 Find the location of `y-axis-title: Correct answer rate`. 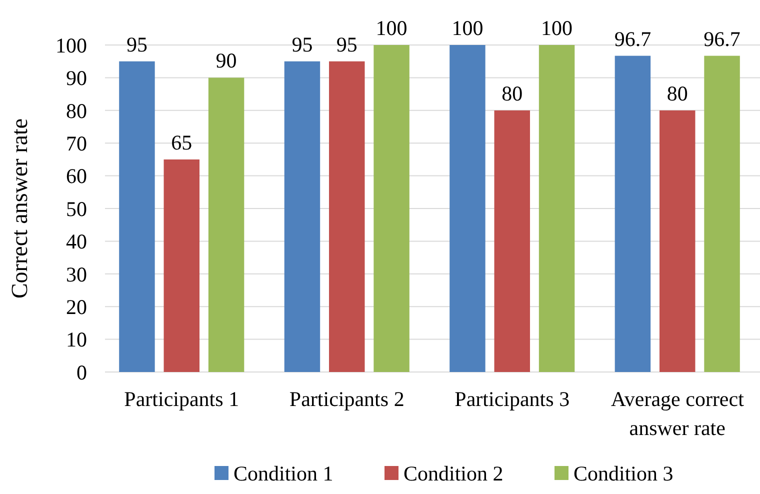

y-axis-title: Correct answer rate is located at coordinates (19, 208).